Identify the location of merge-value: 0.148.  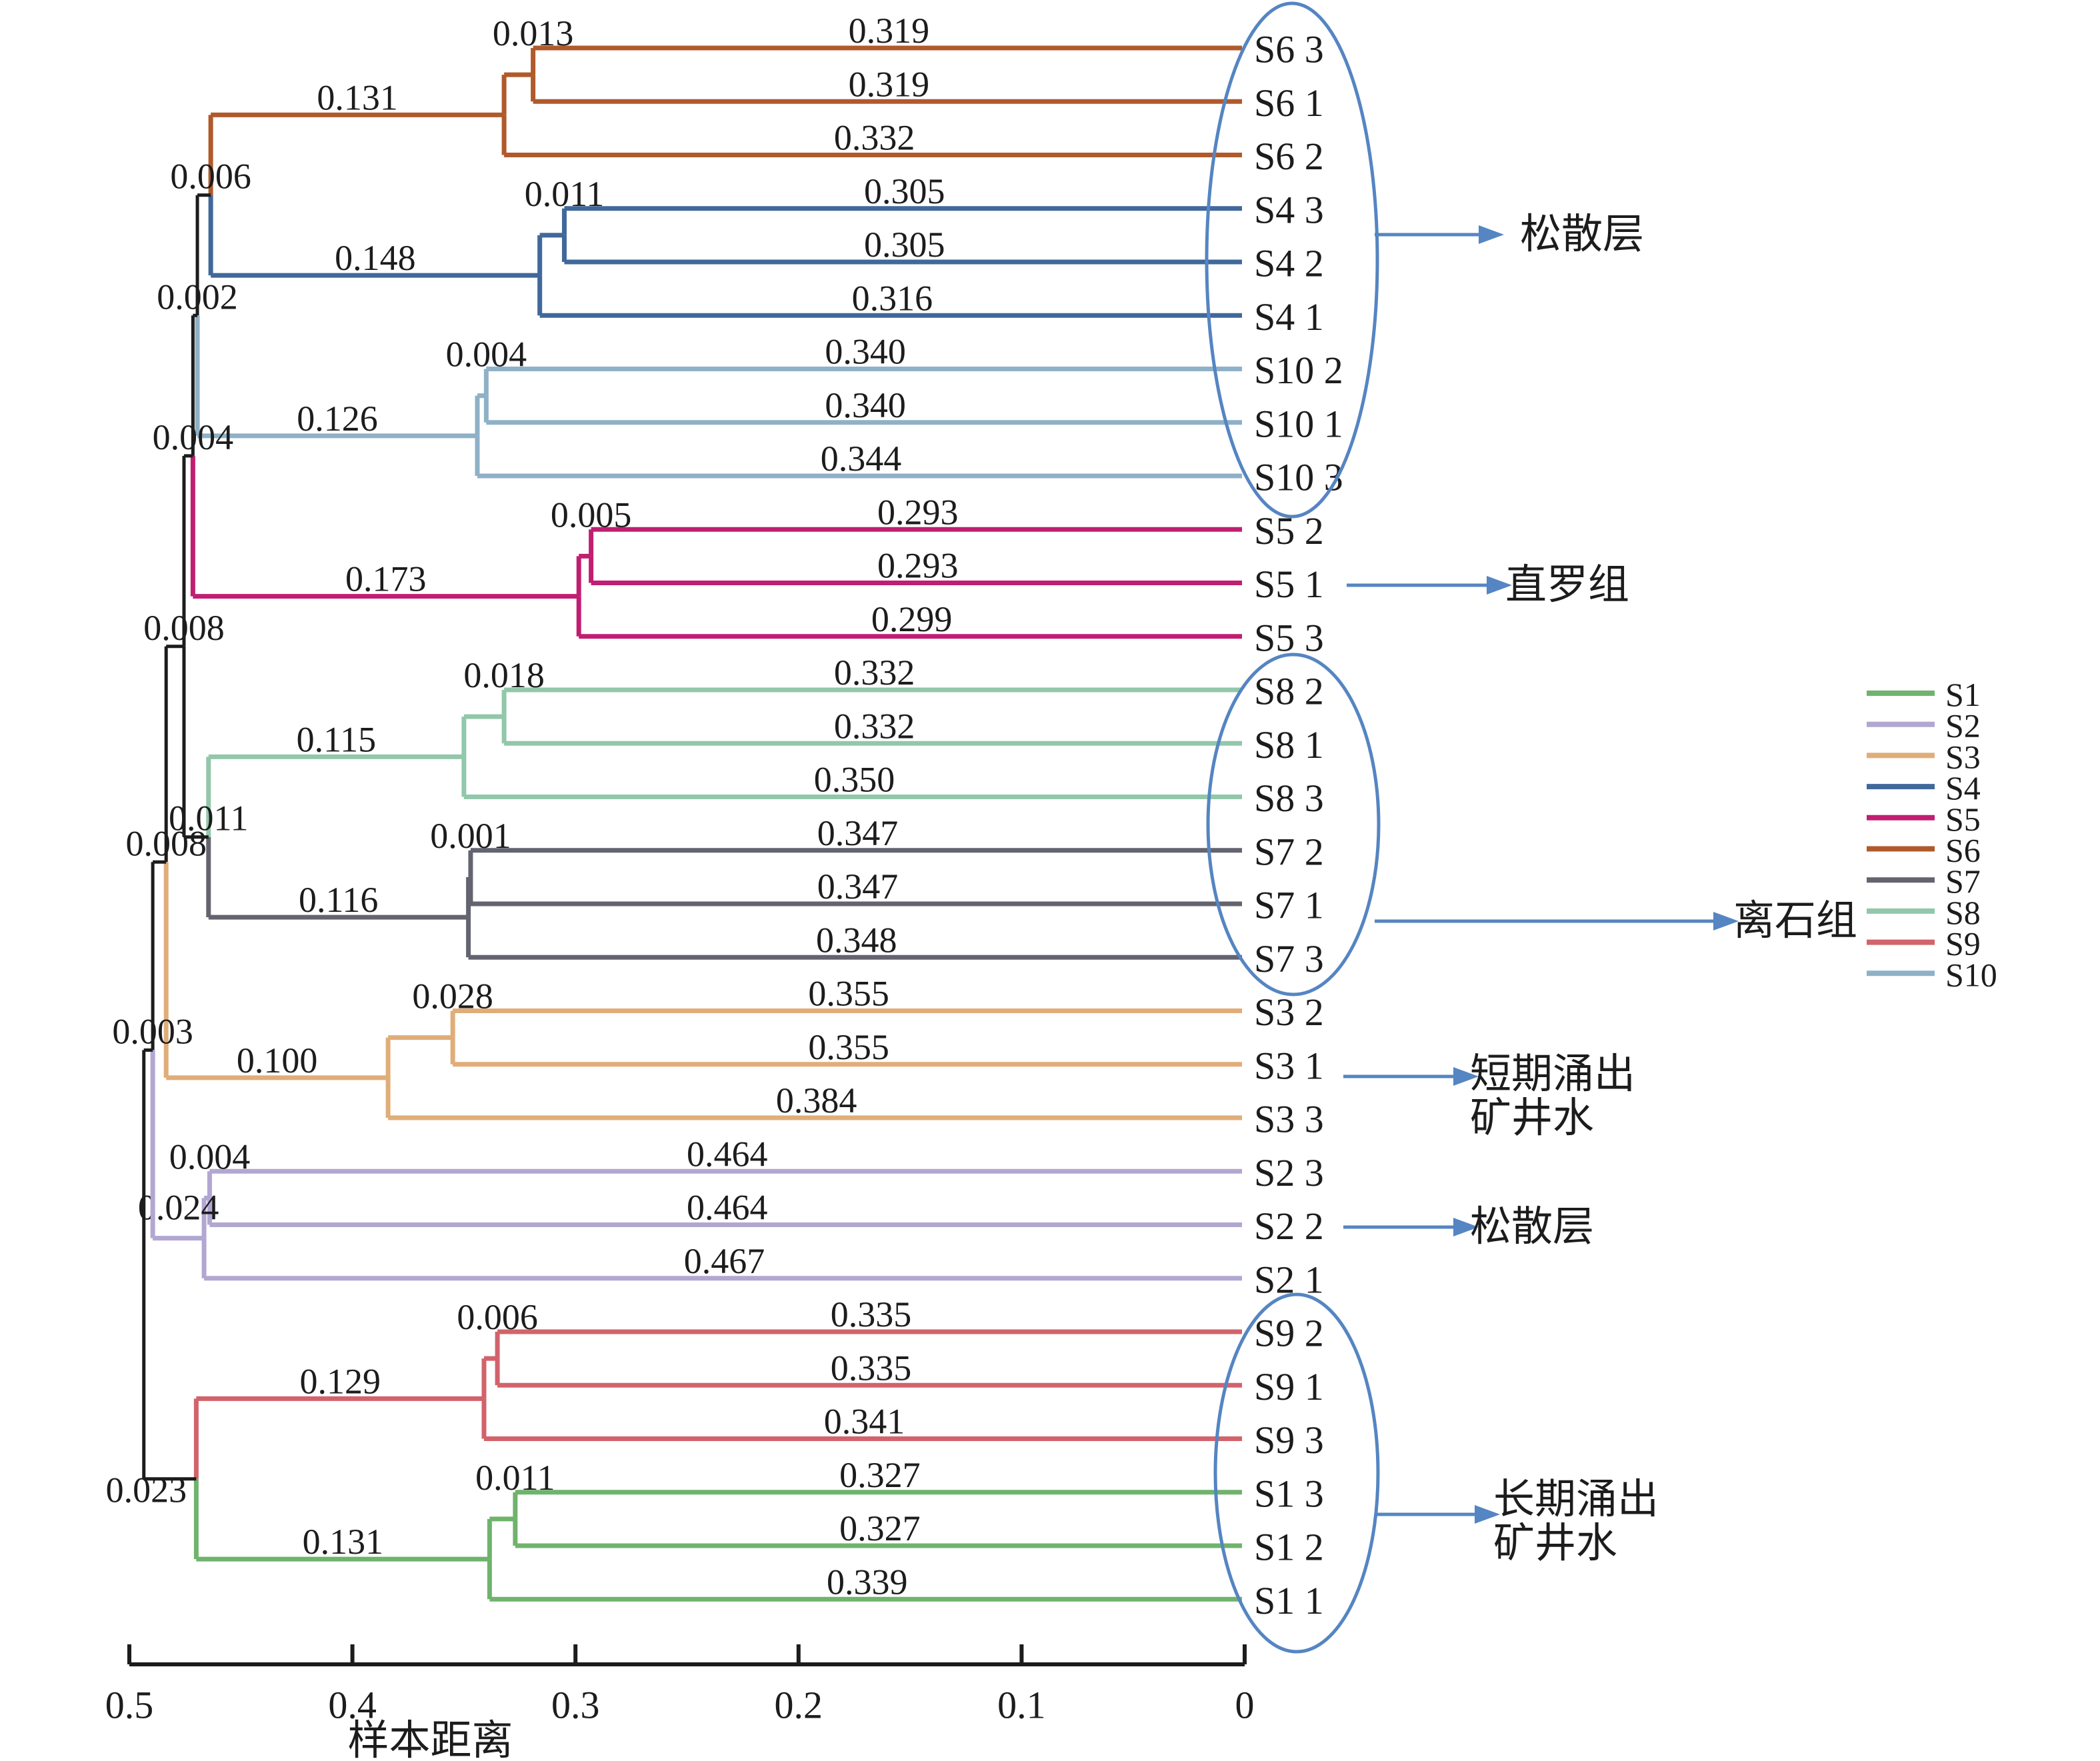
(375, 258).